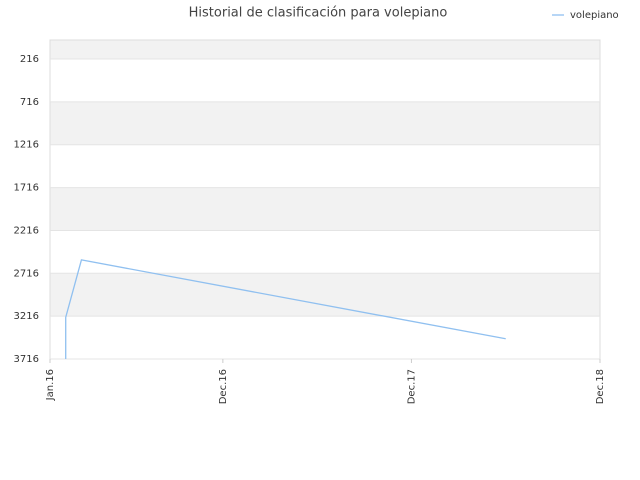 The height and width of the screenshot is (480, 640). Describe the element at coordinates (26, 359) in the screenshot. I see `y-tick-label: 3716` at that location.